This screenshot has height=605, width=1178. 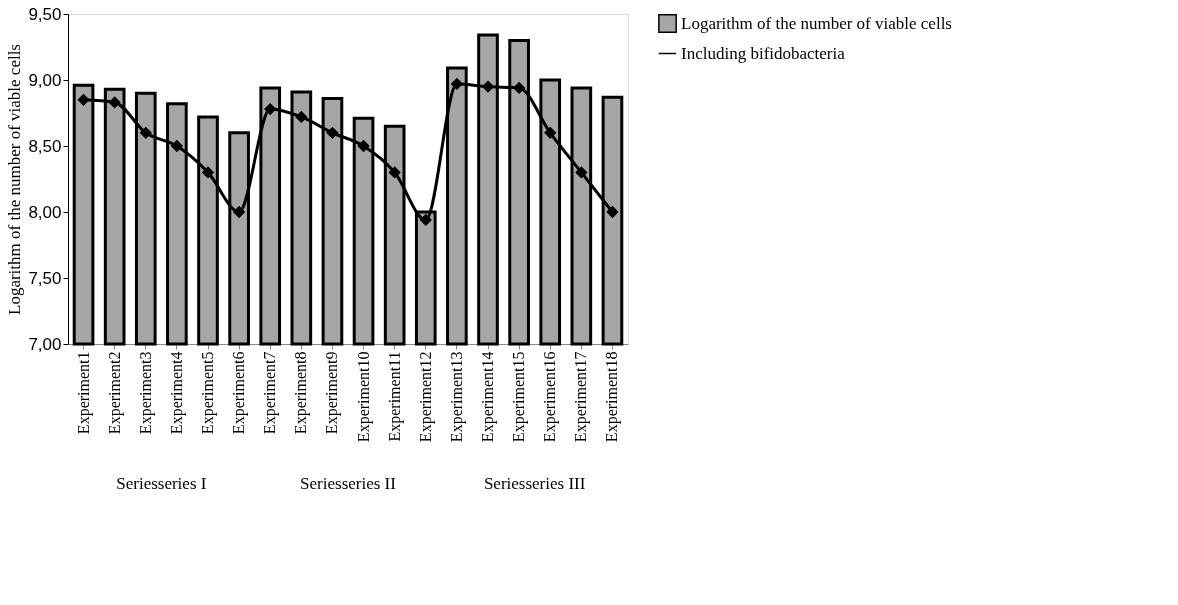 I want to click on legend-label: Logarithm of the number of viable cells, so click(x=816, y=23).